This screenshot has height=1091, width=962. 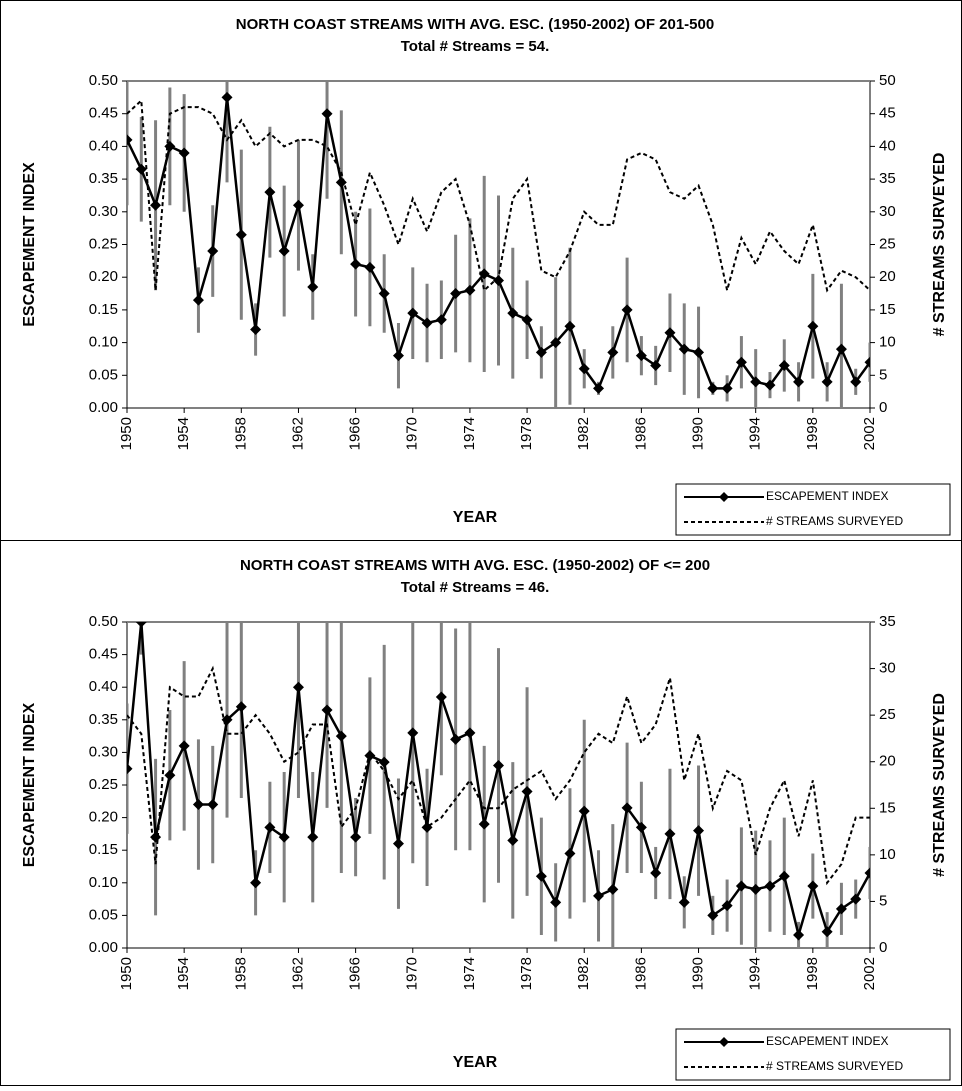 I want to click on y-tick-label: 0.45, so click(x=103, y=113).